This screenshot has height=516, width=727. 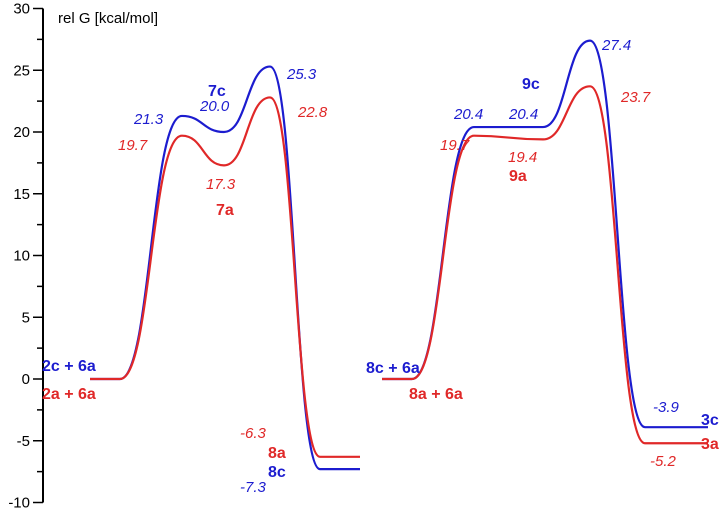 I want to click on species-label: 2a + 6a, so click(x=69, y=394).